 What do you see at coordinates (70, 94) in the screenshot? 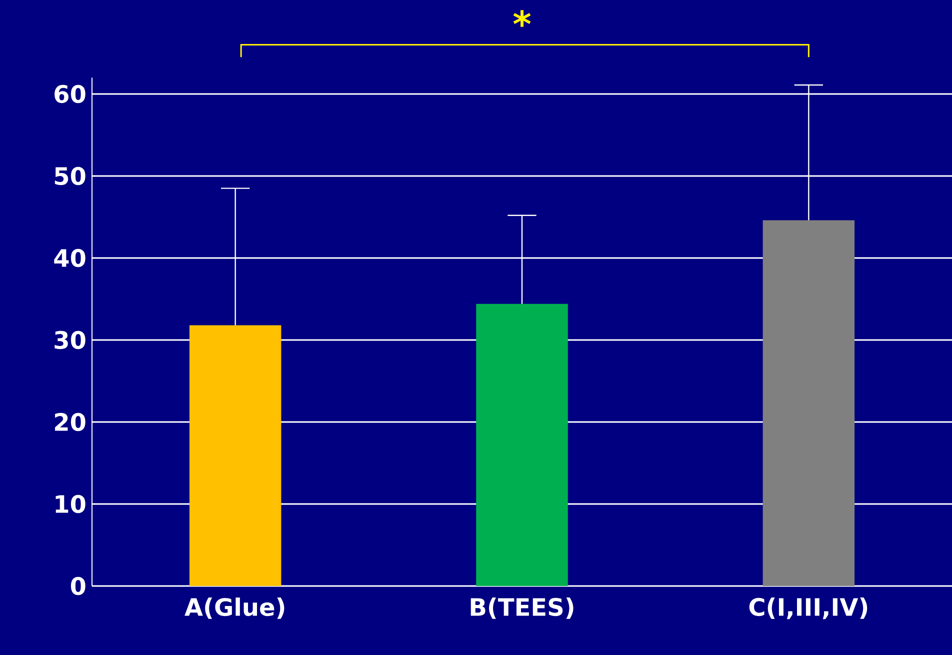
I see `y-tick-label: 60` at bounding box center [70, 94].